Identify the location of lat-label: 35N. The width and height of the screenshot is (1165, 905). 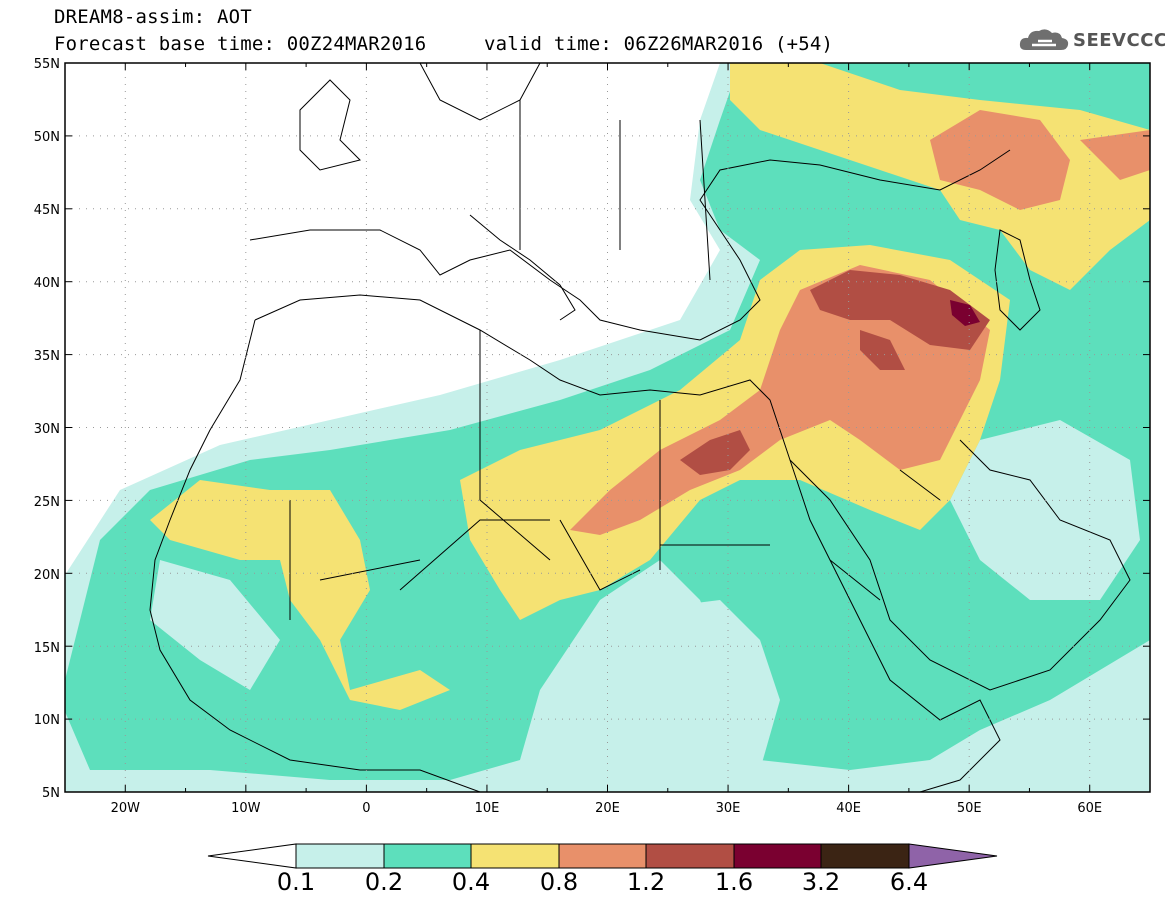
(47, 356).